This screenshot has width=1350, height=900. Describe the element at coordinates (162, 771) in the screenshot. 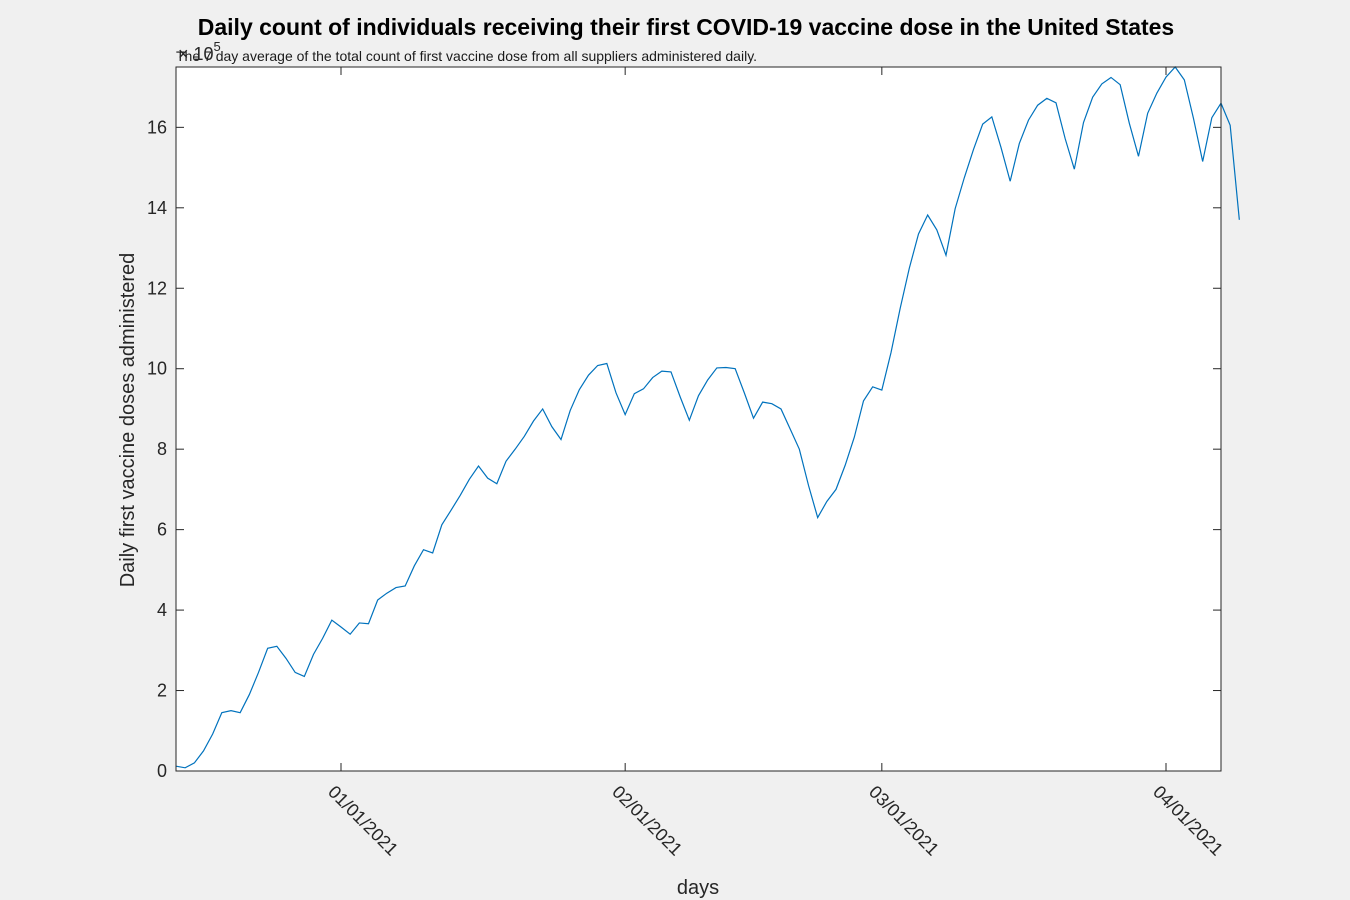

I see `y-tick-label: 0` at that location.